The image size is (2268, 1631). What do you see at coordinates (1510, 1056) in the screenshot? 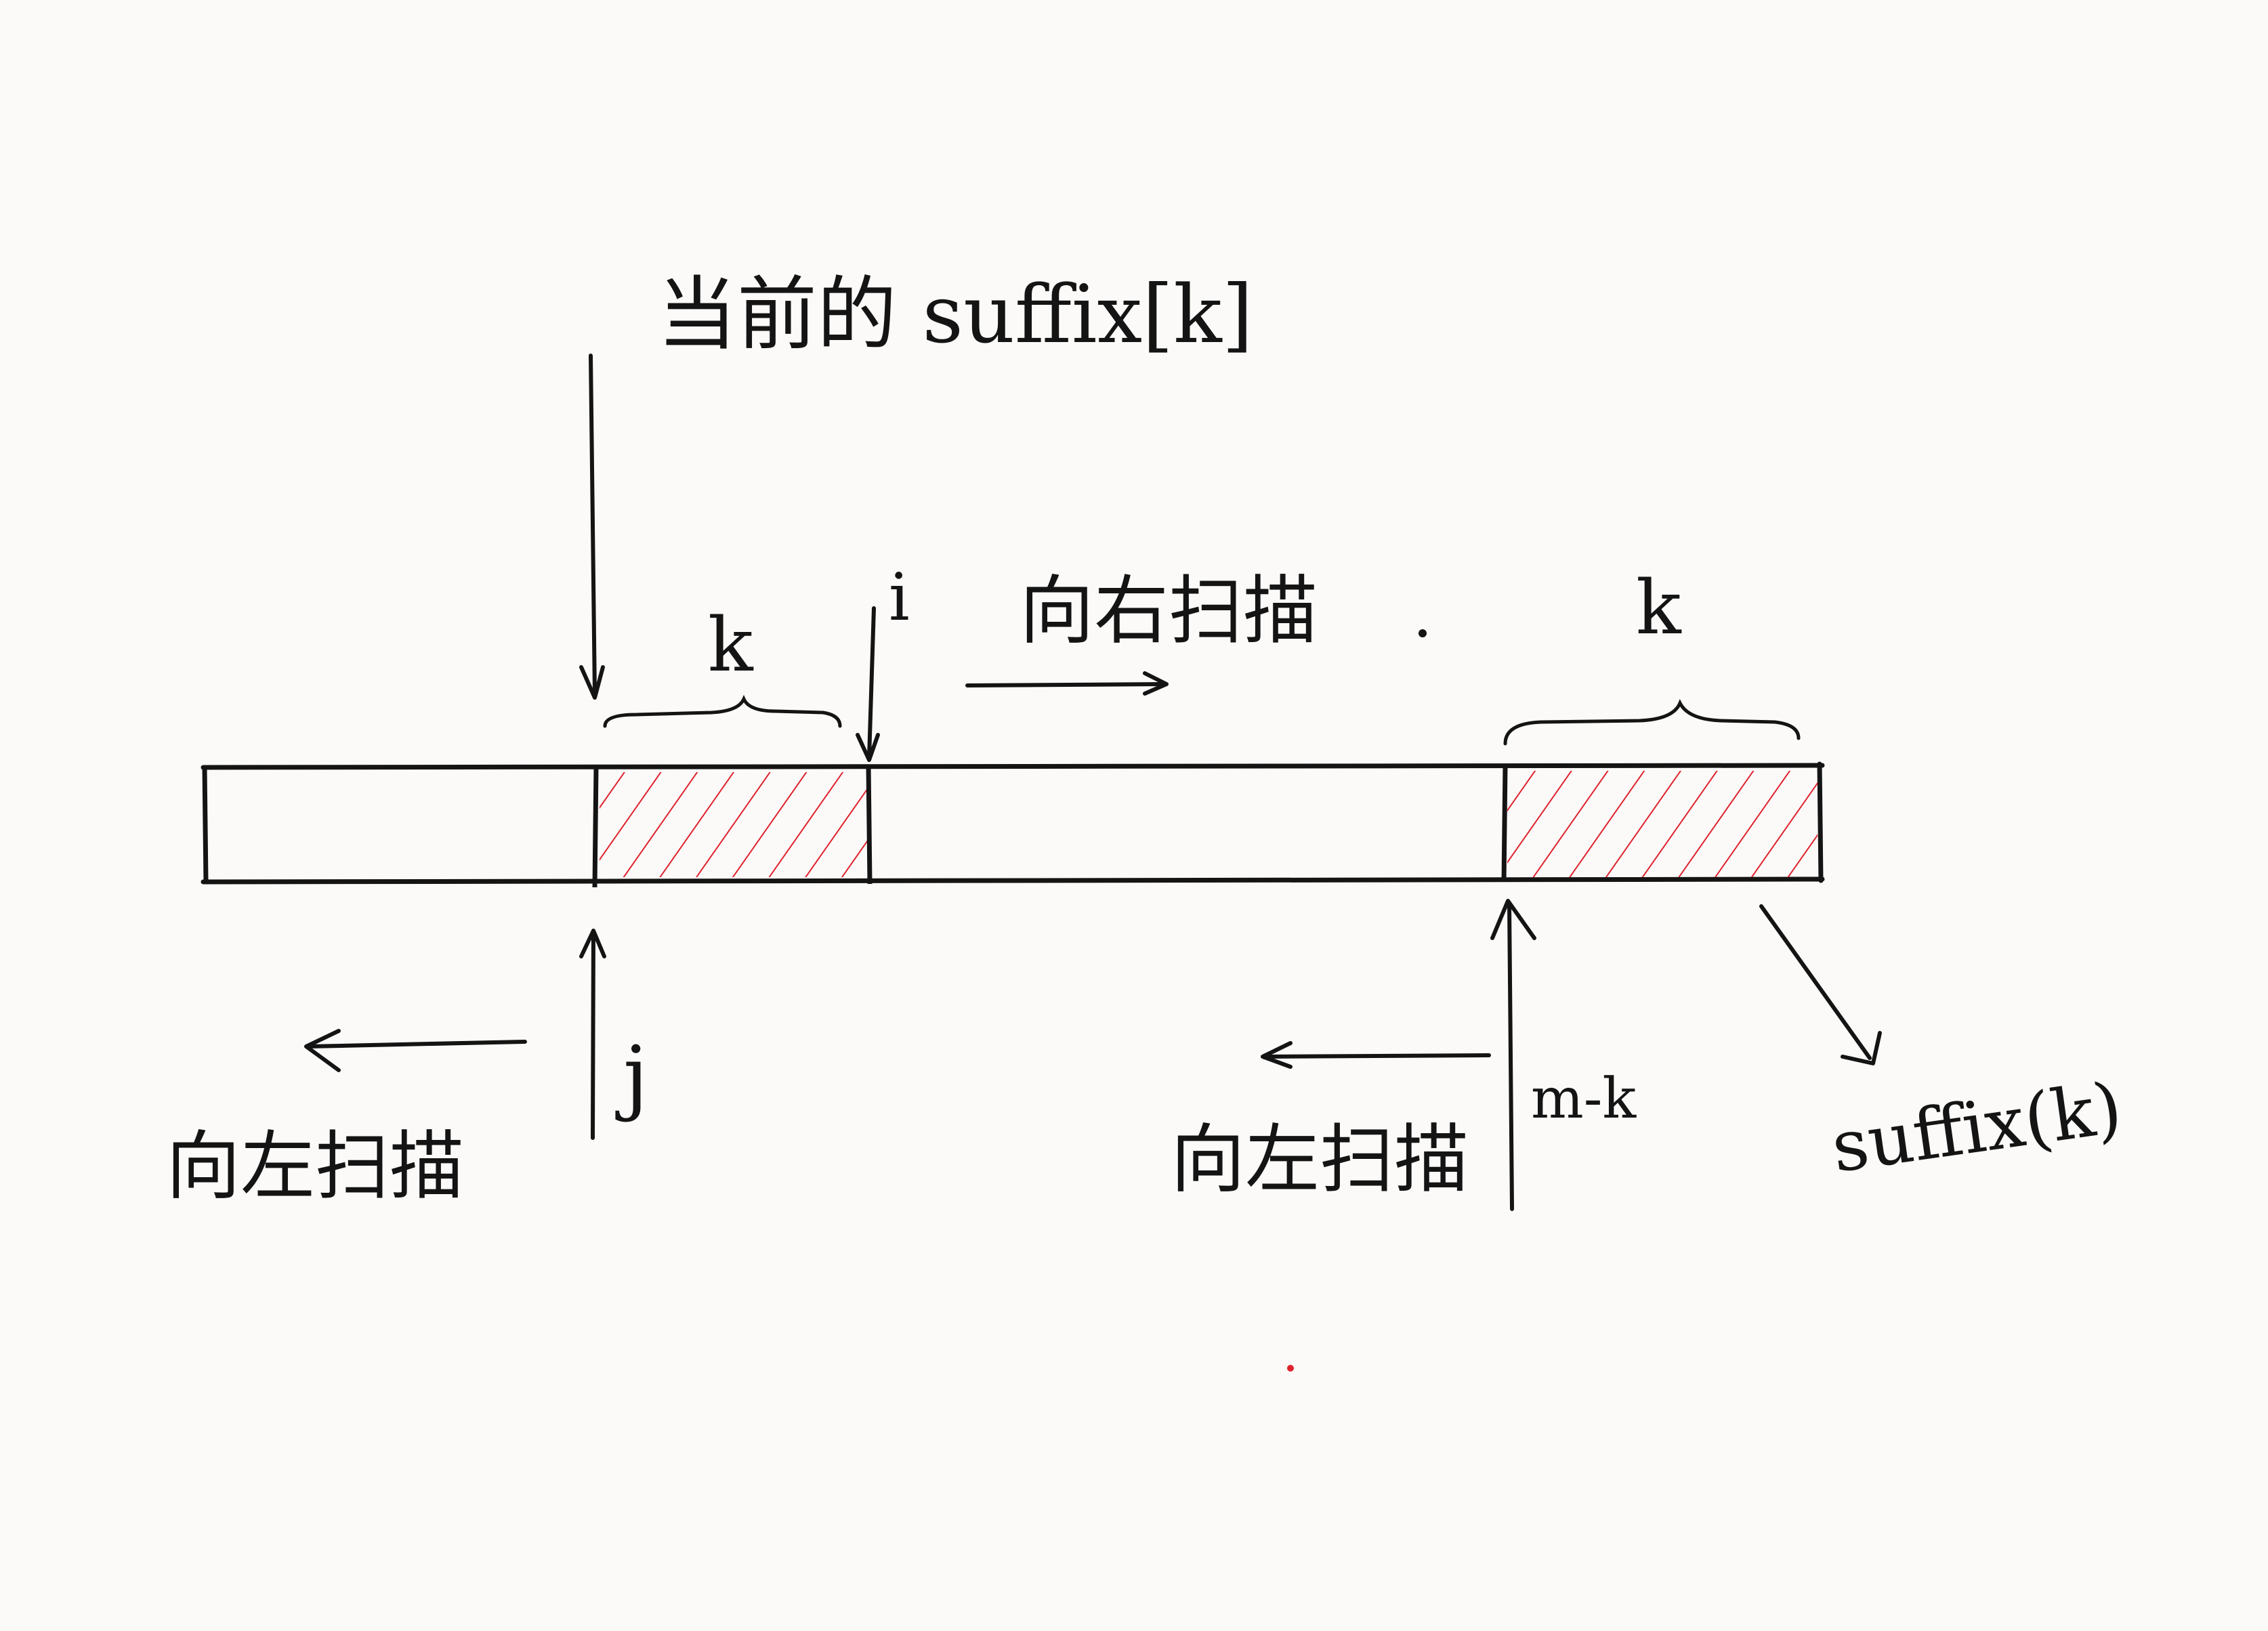
I see `up-arrow-mk` at bounding box center [1510, 1056].